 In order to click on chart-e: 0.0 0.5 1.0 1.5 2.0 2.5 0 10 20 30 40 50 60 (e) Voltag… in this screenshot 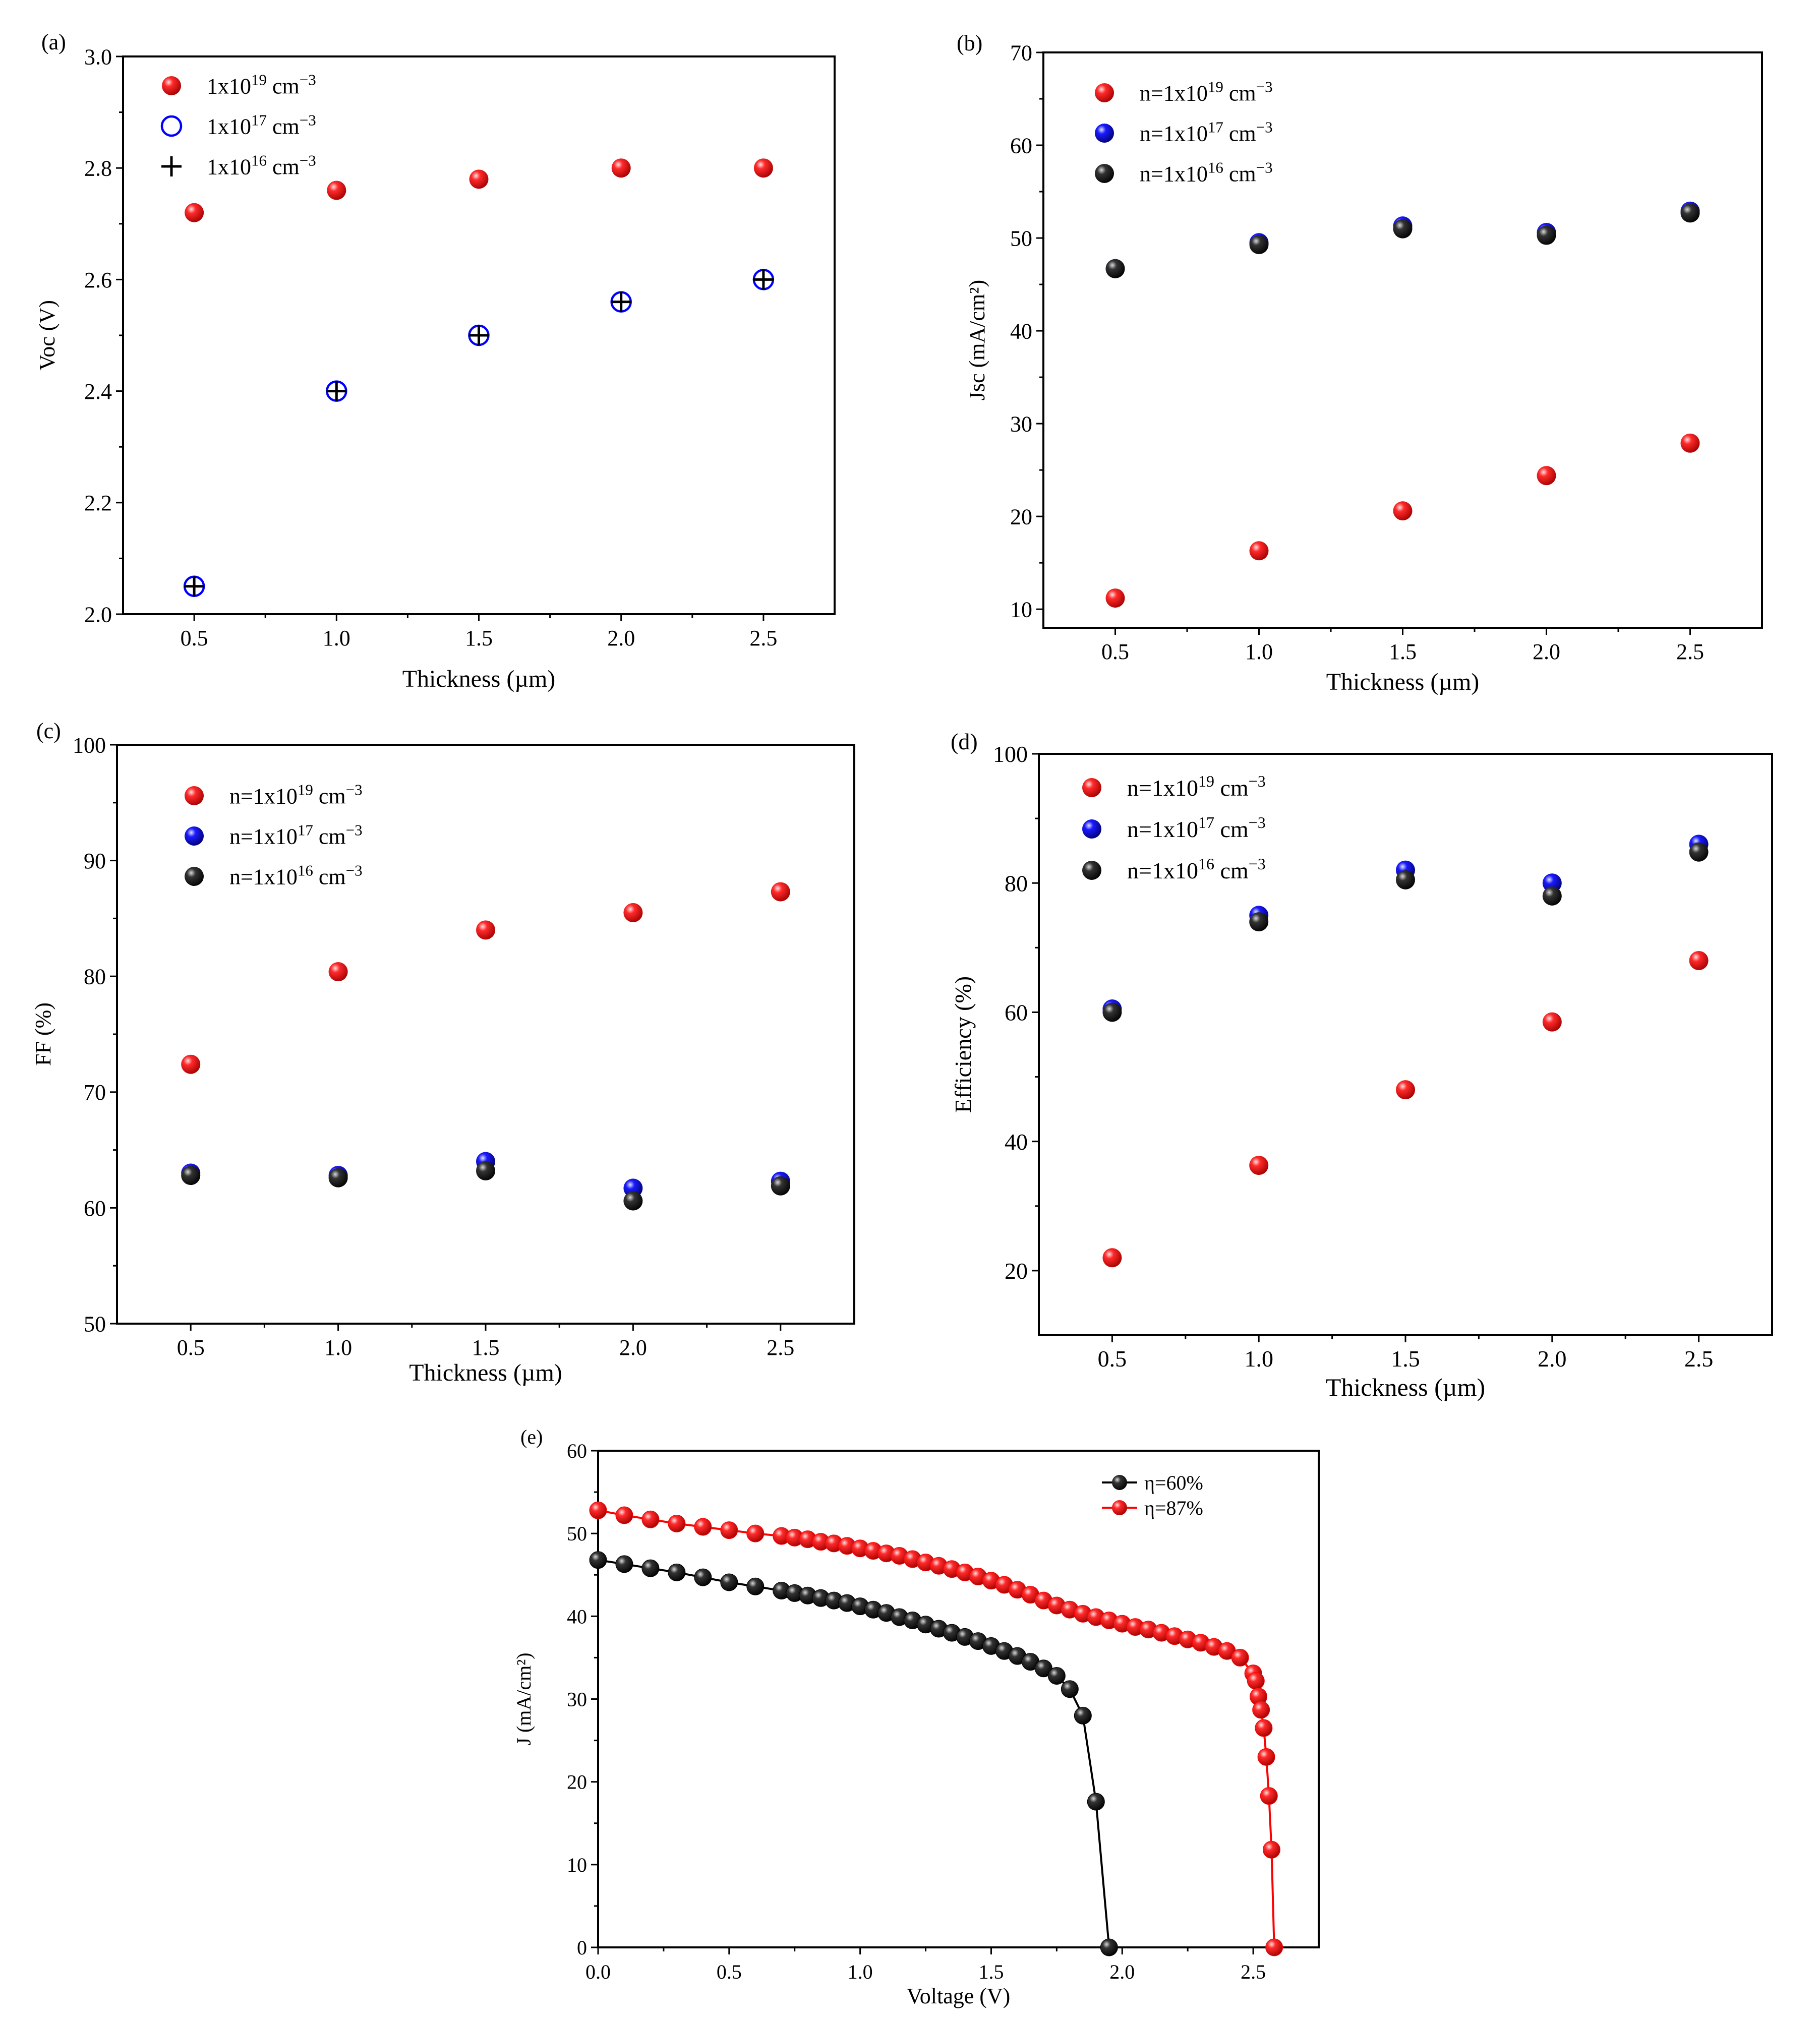, I will do `click(916, 1717)`.